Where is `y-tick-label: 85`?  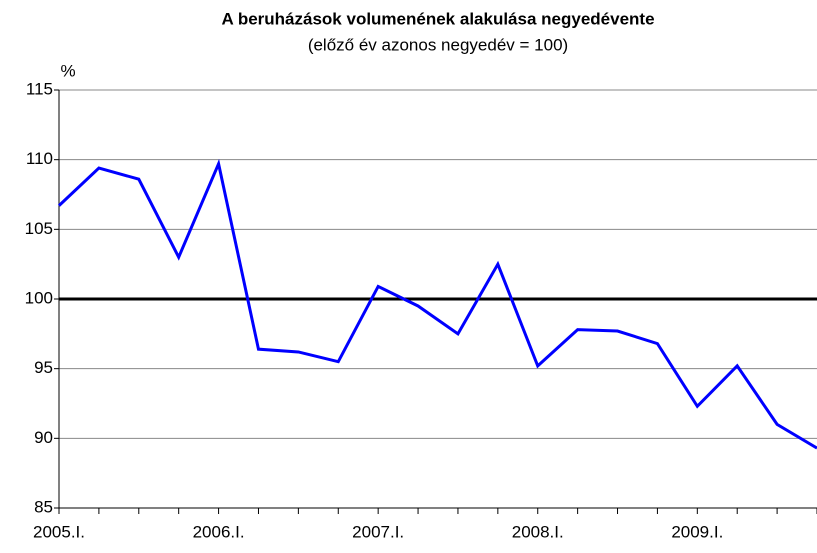 y-tick-label: 85 is located at coordinates (43, 506).